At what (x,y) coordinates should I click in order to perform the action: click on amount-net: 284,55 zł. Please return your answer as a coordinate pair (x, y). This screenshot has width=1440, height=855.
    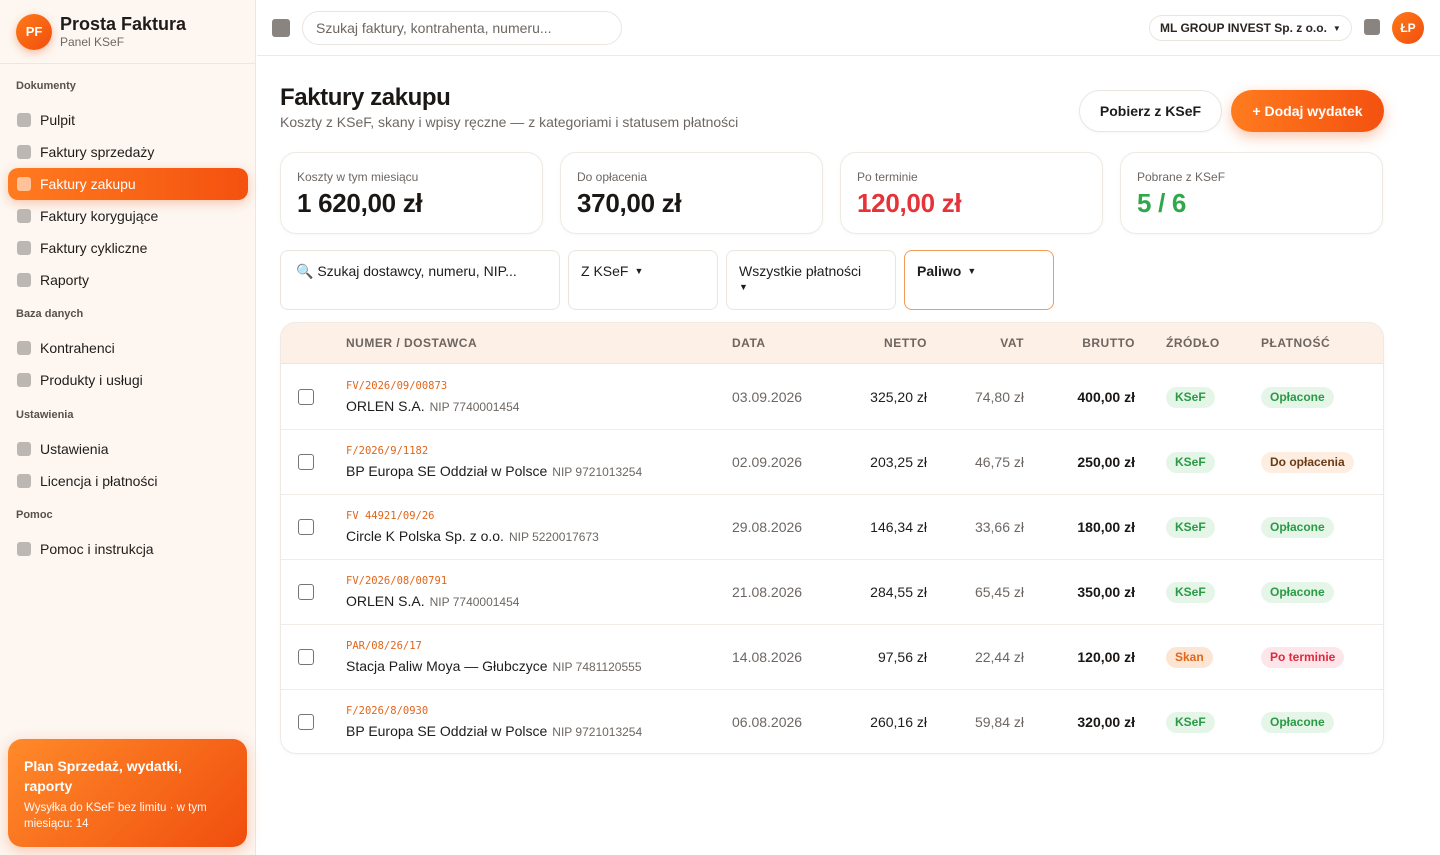
    Looking at the image, I should click on (898, 592).